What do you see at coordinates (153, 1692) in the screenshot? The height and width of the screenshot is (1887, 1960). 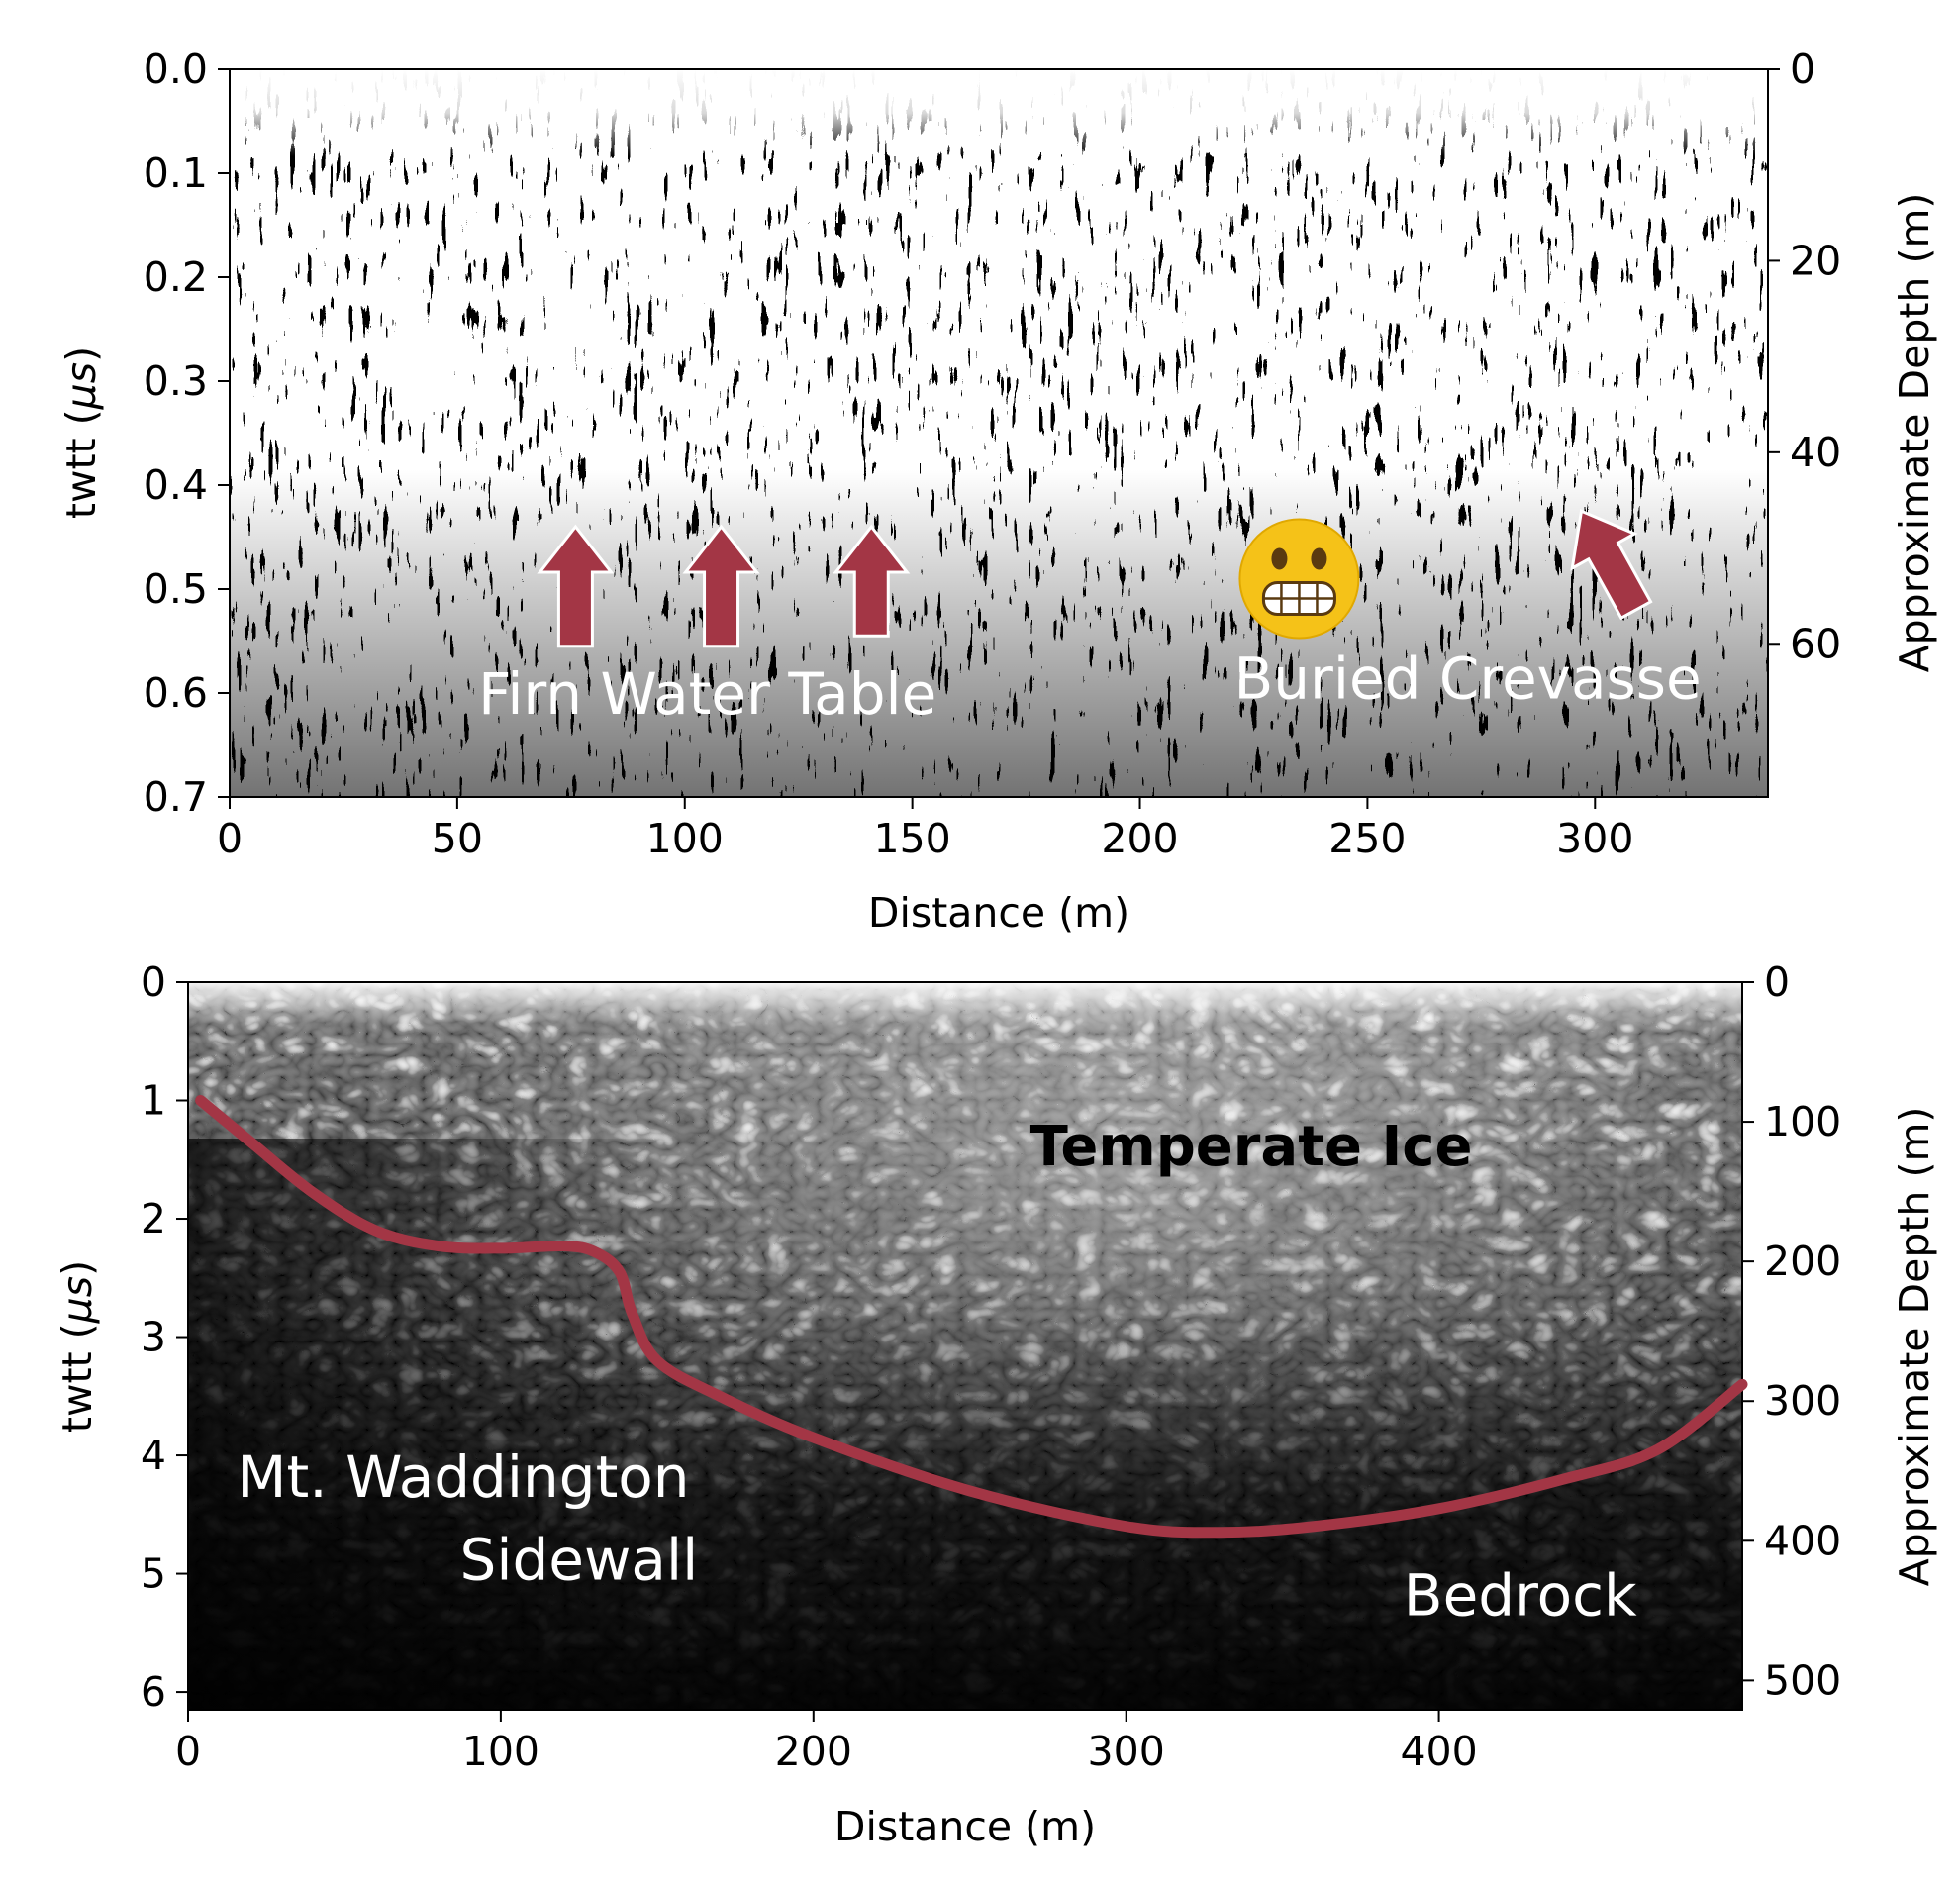 I see `y-tick-label: 6` at bounding box center [153, 1692].